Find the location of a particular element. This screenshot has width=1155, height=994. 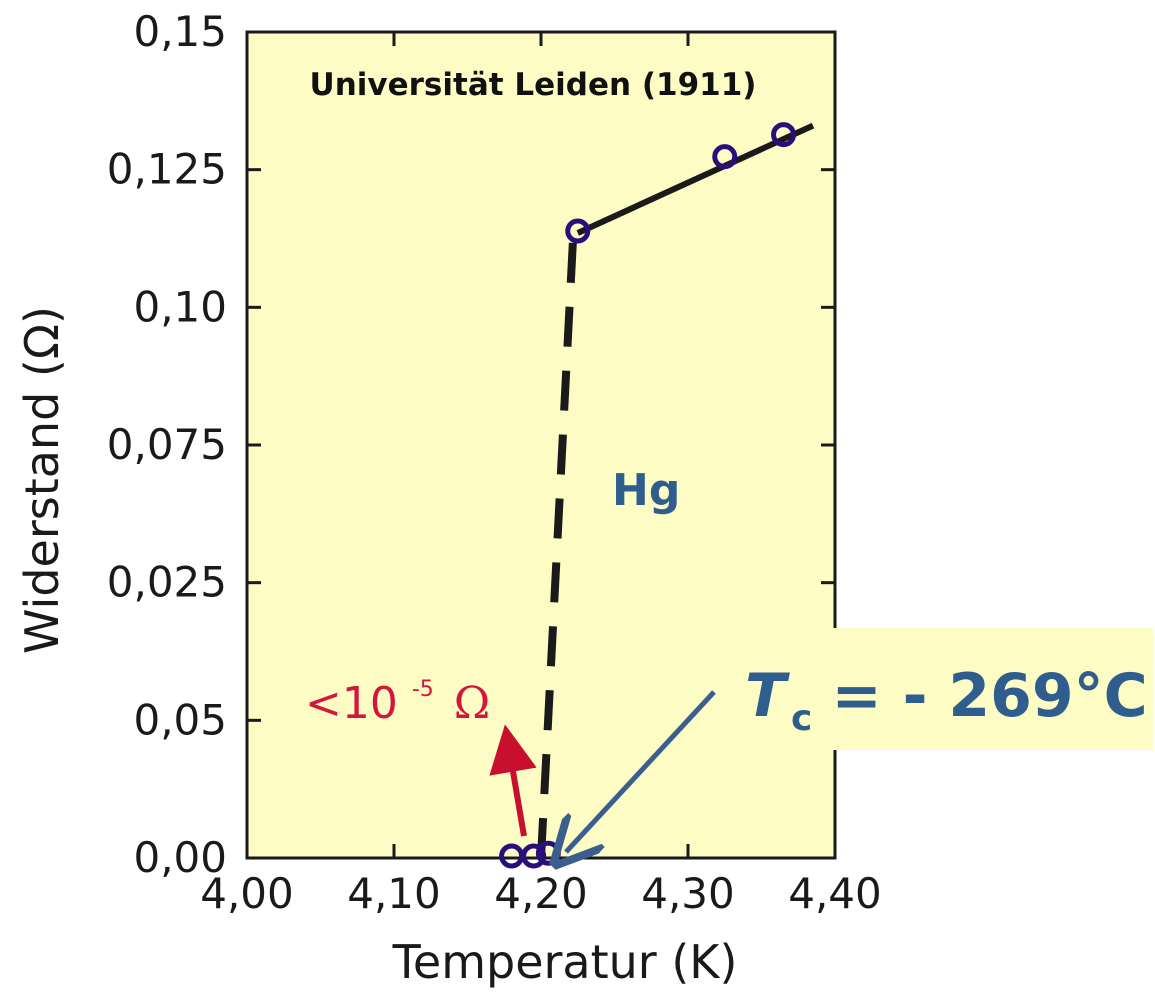

resistance-exponent: -5 is located at coordinates (423, 689).